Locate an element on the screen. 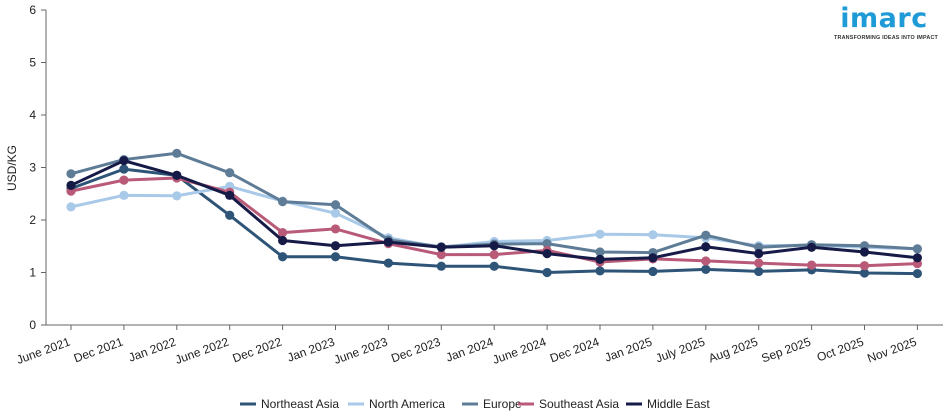  legend-label: Europe is located at coordinates (502, 404).